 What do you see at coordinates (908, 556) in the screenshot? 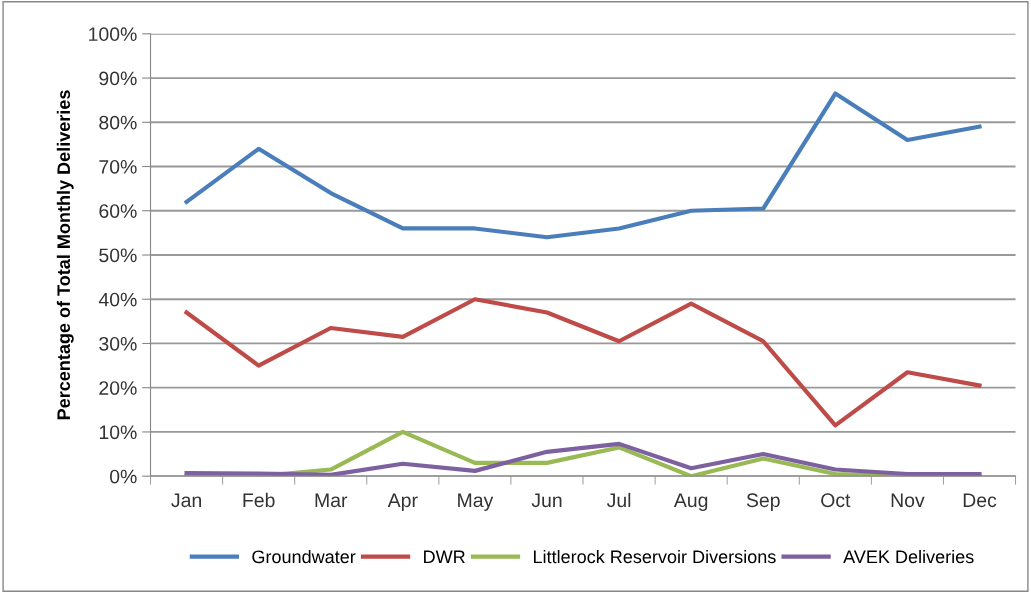
I see `legend-label: AVEK Deliveries` at bounding box center [908, 556].